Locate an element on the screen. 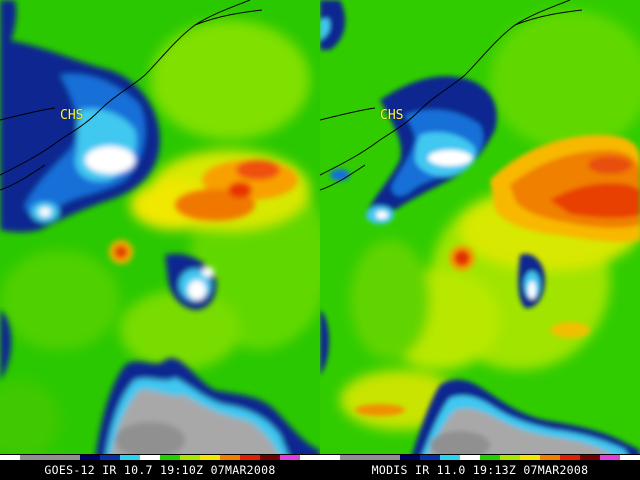 The width and height of the screenshot is (640, 480). panel-caption: MODIS IR 11.0 19:13Z 07MAR2008 is located at coordinates (480, 470).